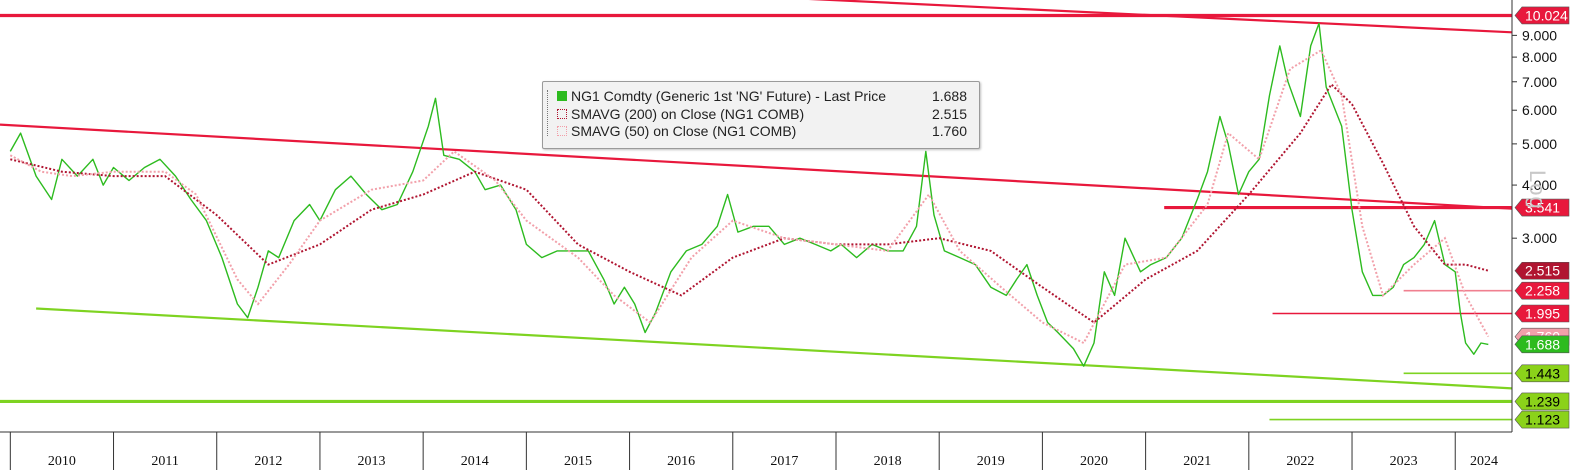  What do you see at coordinates (1300, 461) in the screenshot?
I see `x-tick-label: 2022` at bounding box center [1300, 461].